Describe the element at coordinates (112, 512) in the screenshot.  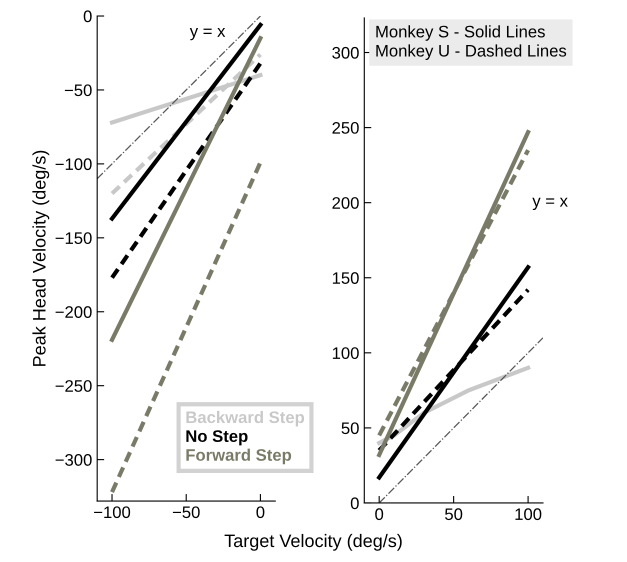
I see `x-tick-label: −100` at that location.